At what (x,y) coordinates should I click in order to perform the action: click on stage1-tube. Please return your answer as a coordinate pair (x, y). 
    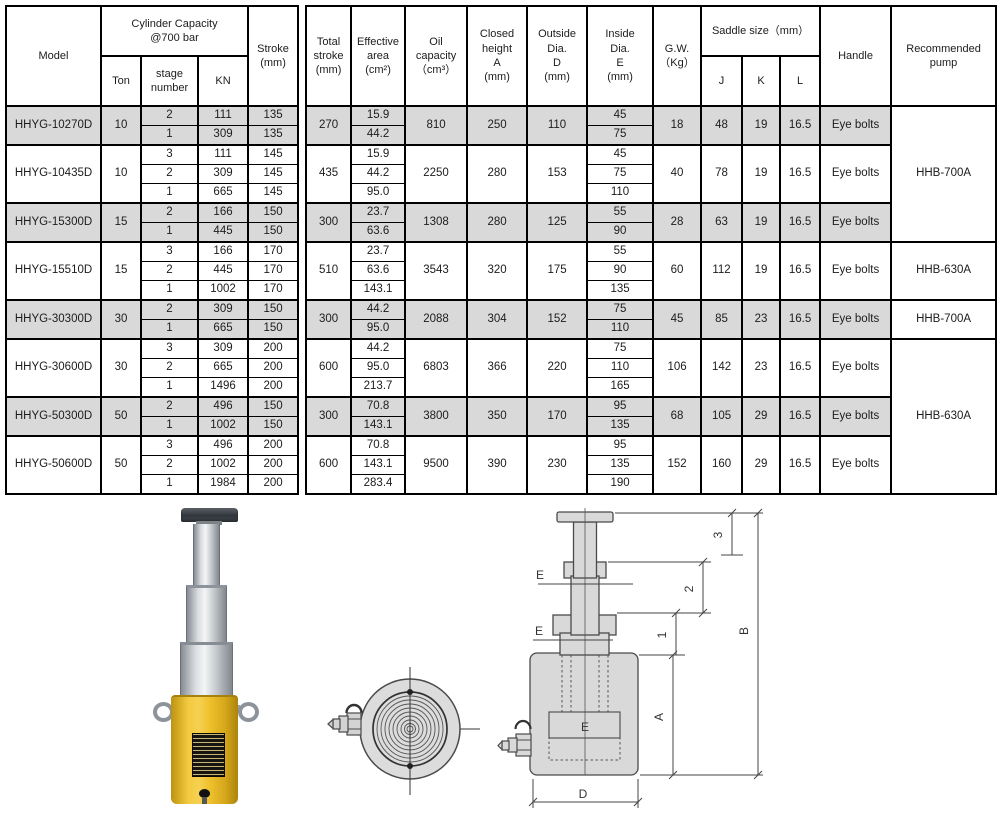
    Looking at the image, I should click on (584, 644).